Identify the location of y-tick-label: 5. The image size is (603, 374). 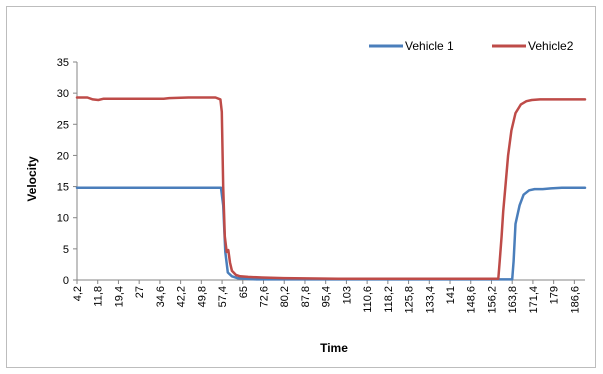
(66, 250).